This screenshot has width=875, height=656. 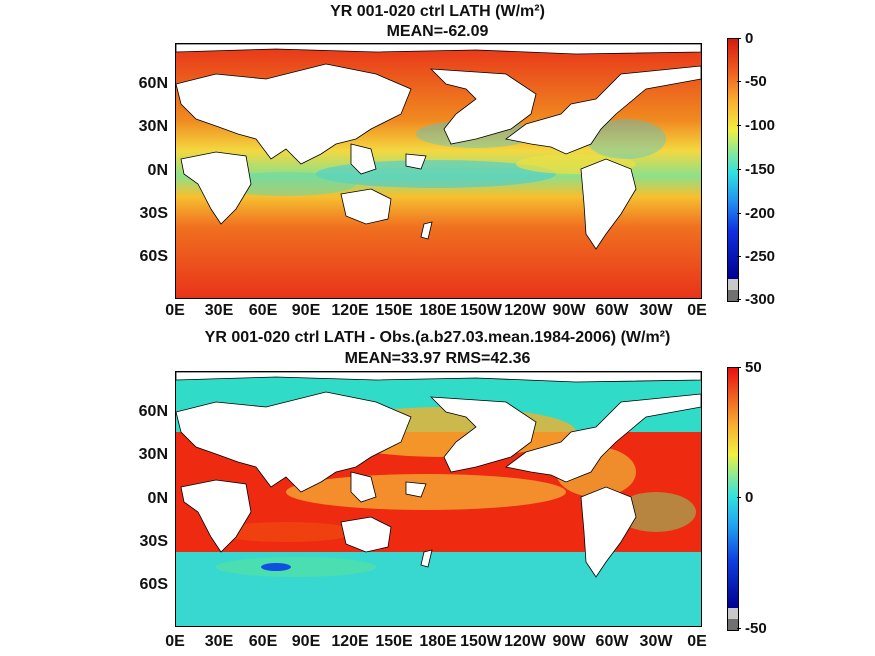 What do you see at coordinates (437, 358) in the screenshot?
I see `panel2-subtitle: MEAN=33.97 RMS=42.36` at bounding box center [437, 358].